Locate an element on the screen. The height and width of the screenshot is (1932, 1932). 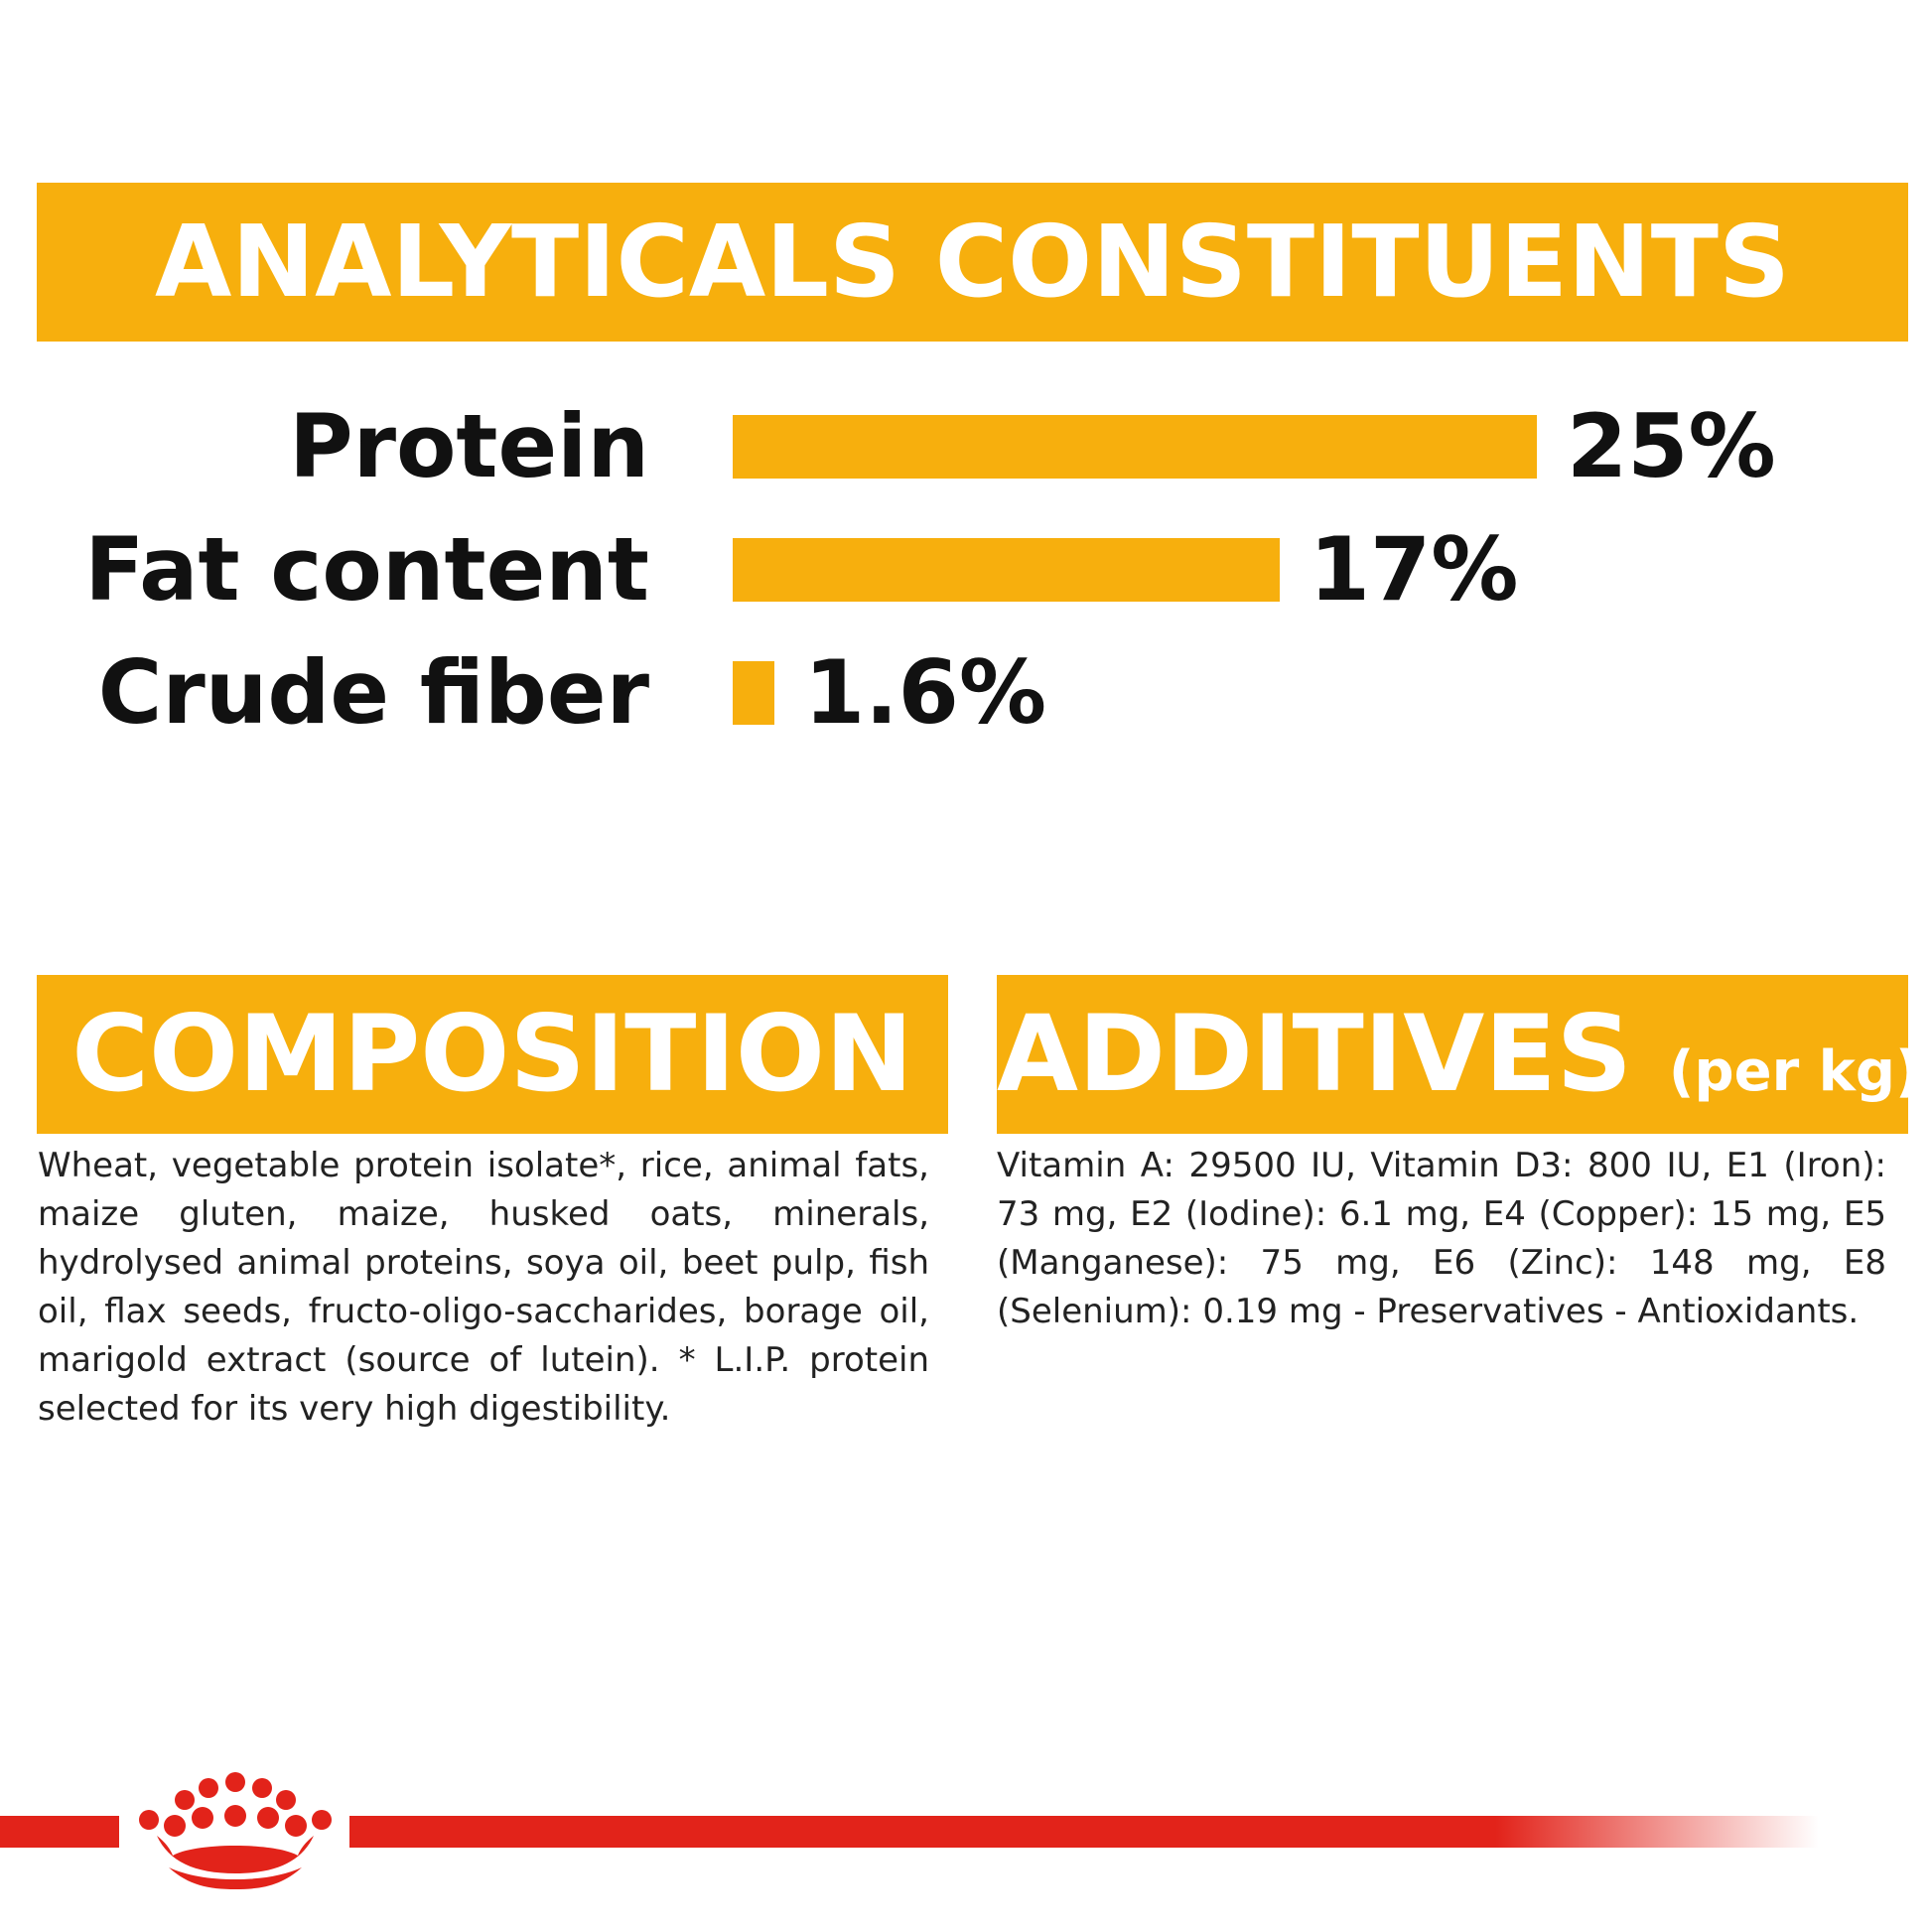
nutrient-label-2: Crude fiber is located at coordinates (373, 692).